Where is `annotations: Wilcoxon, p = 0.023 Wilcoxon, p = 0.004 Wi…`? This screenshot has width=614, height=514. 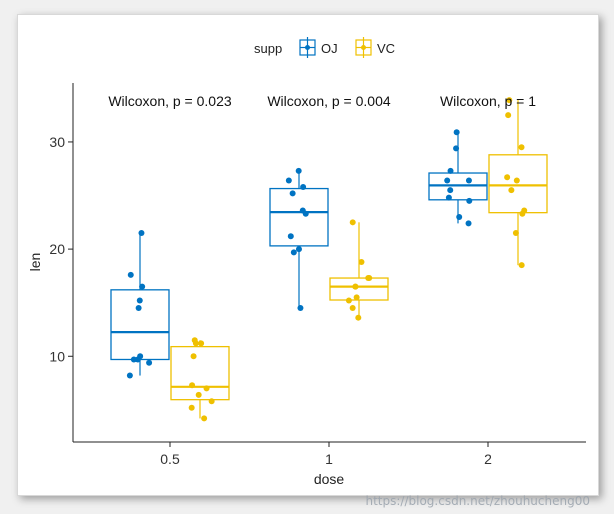 annotations: Wilcoxon, p = 0.023 Wilcoxon, p = 0.004 Wi… is located at coordinates (322, 101).